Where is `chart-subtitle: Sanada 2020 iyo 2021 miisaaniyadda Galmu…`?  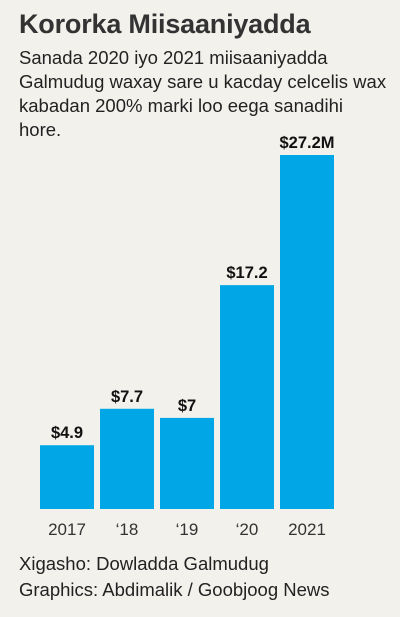
chart-subtitle: Sanada 2020 iyo 2021 miisaaniyadda Galmu… is located at coordinates (203, 93).